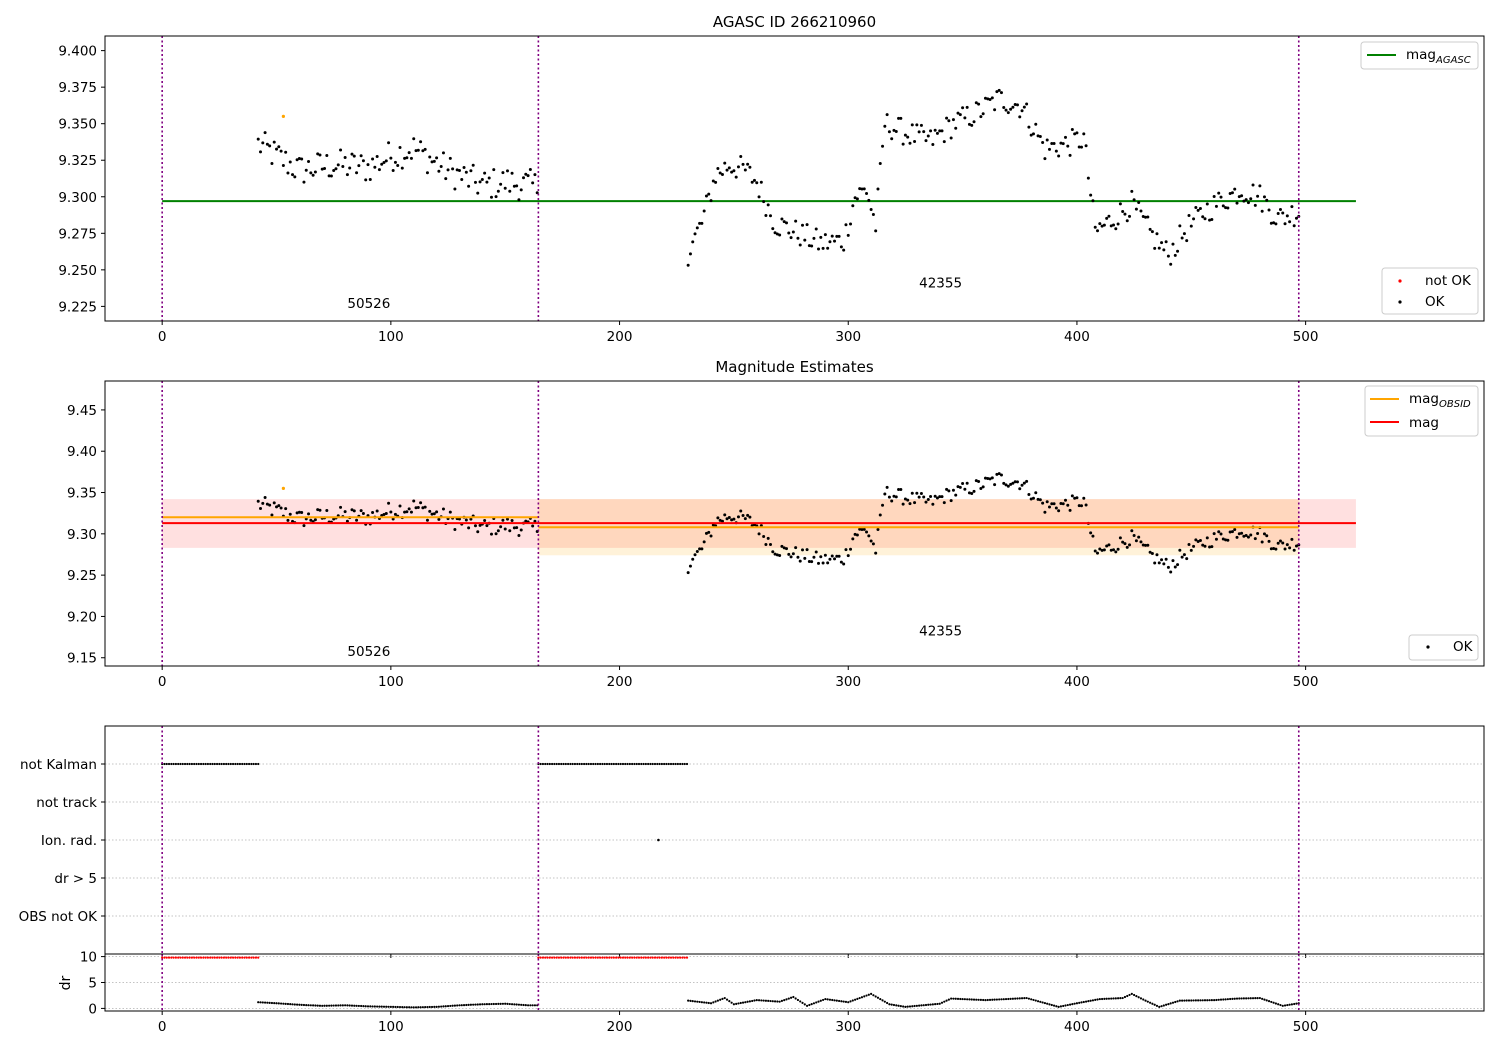 This screenshot has height=1050, width=1500. What do you see at coordinates (1419, 55) in the screenshot?
I see `panel1-line-legend: magAGASC` at bounding box center [1419, 55].